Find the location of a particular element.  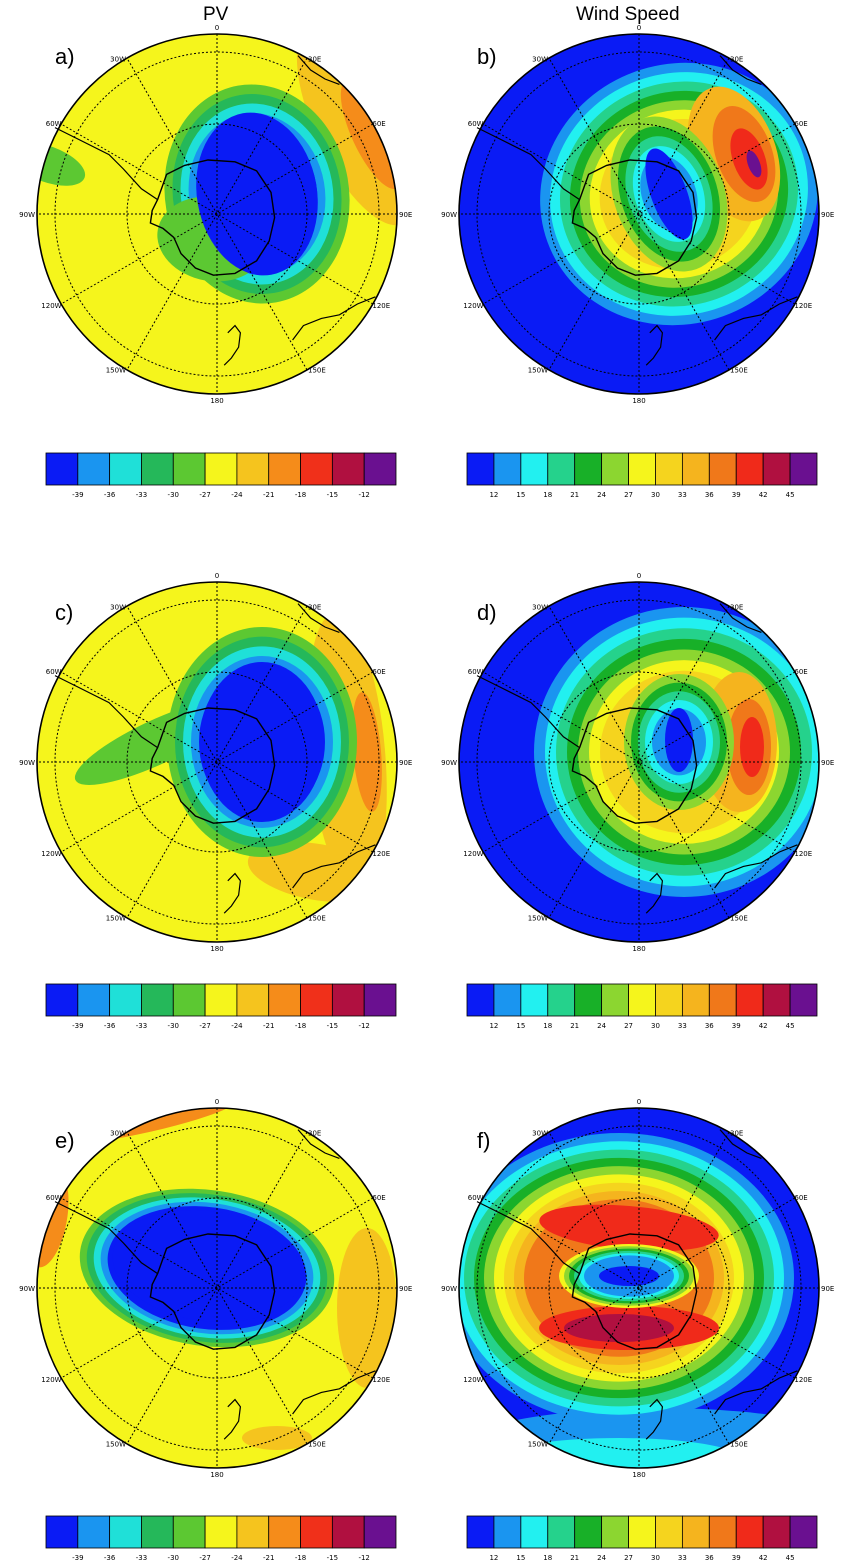

panel-c-label: c) is located at coordinates (64, 612).